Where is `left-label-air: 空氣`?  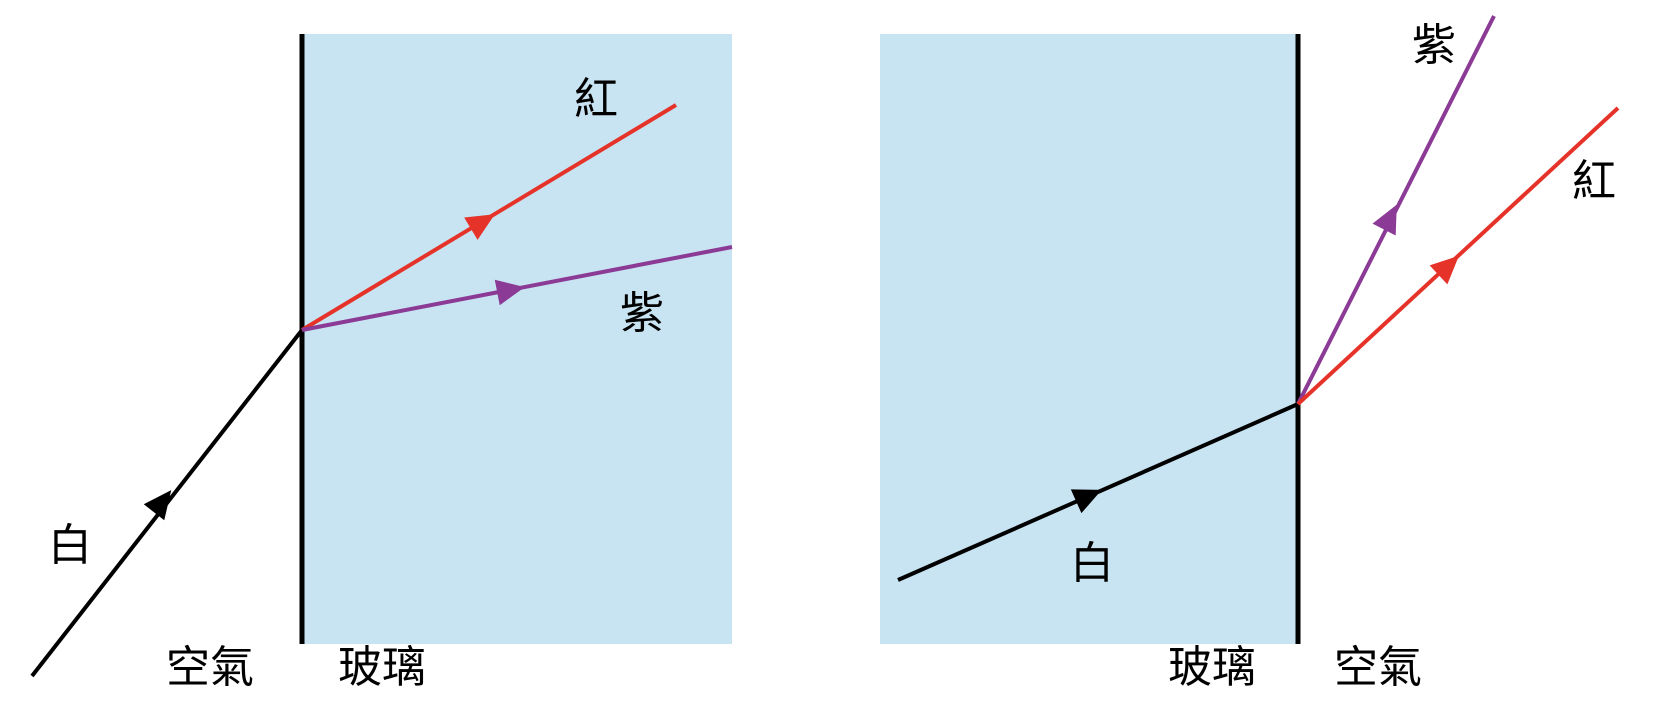
left-label-air: 空氣 is located at coordinates (210, 667).